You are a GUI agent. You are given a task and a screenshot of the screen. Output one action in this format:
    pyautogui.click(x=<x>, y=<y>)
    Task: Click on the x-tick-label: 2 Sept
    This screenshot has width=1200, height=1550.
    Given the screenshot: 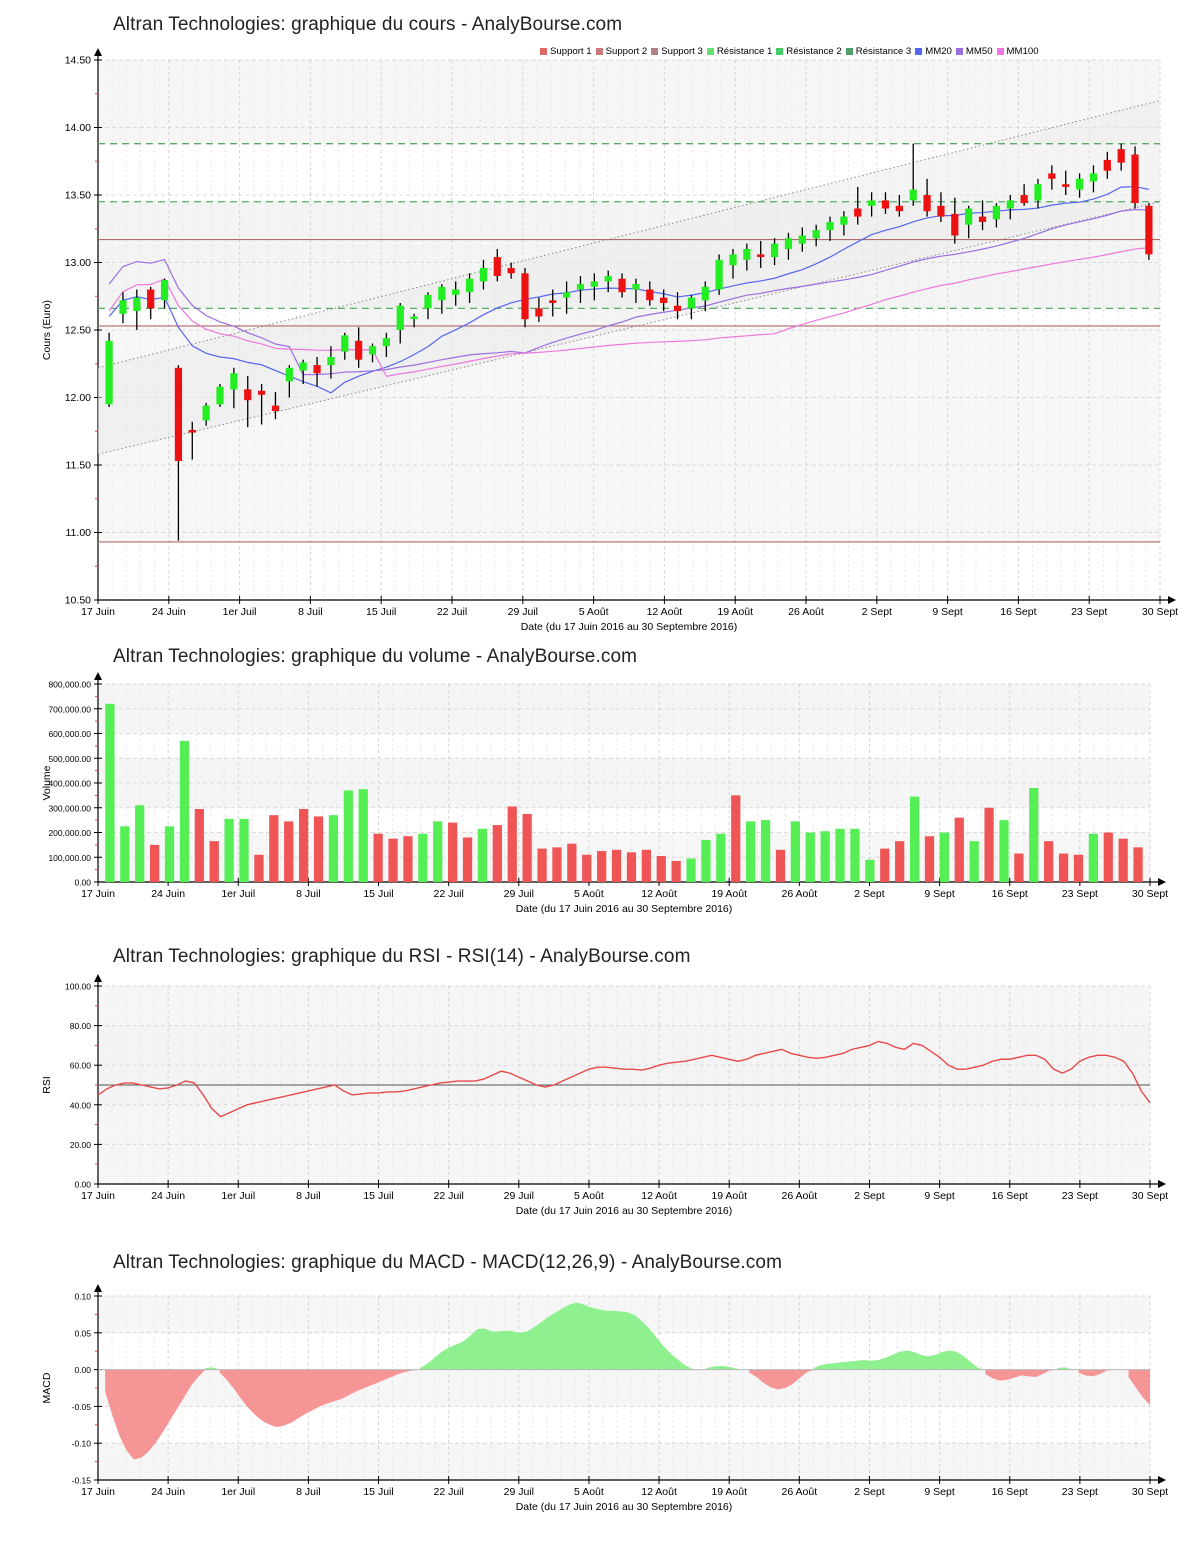 What is the action you would take?
    pyautogui.click(x=877, y=612)
    